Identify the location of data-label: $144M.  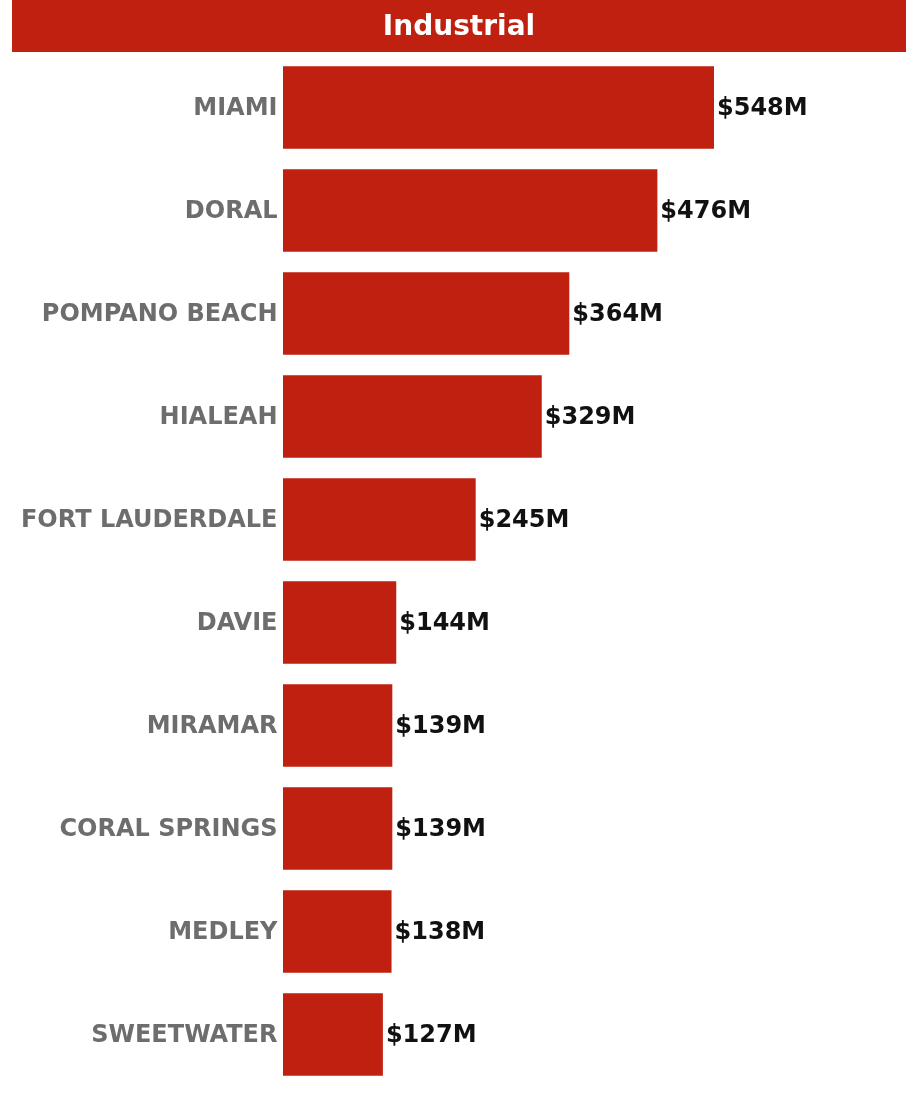
(444, 621).